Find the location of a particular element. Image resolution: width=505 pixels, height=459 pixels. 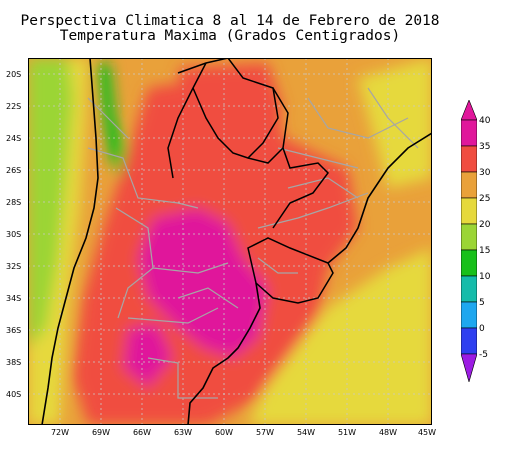

colorbar is located at coordinates (469, 241).